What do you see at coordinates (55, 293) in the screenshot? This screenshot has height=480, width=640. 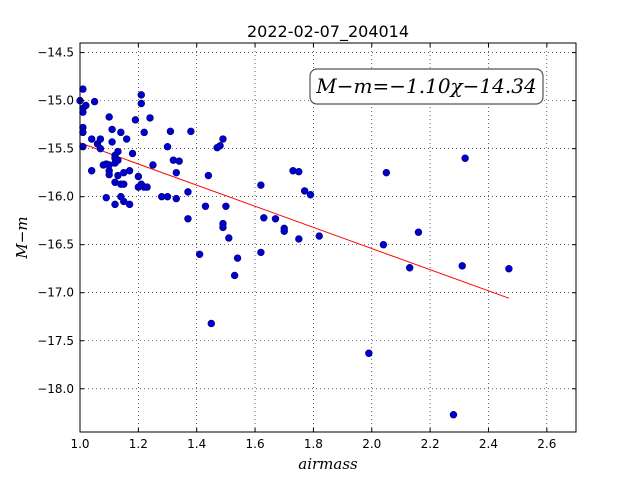 I see `y-tick-label: −17.0` at bounding box center [55, 293].